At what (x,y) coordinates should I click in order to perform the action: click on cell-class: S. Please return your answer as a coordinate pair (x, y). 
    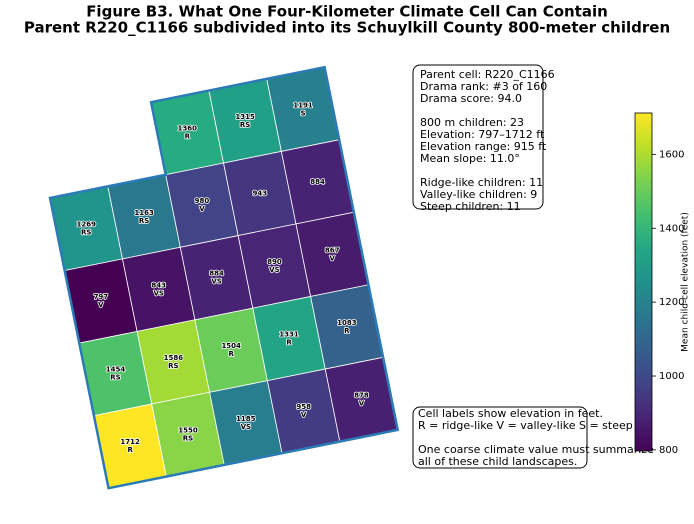
    Looking at the image, I should click on (302, 113).